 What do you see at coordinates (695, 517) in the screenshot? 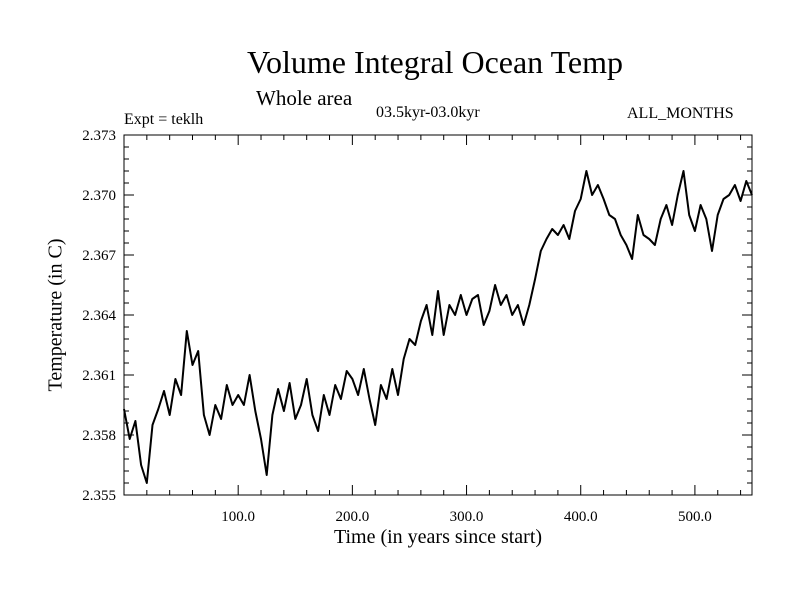
I see `x-tick-label: 500.0` at bounding box center [695, 517].